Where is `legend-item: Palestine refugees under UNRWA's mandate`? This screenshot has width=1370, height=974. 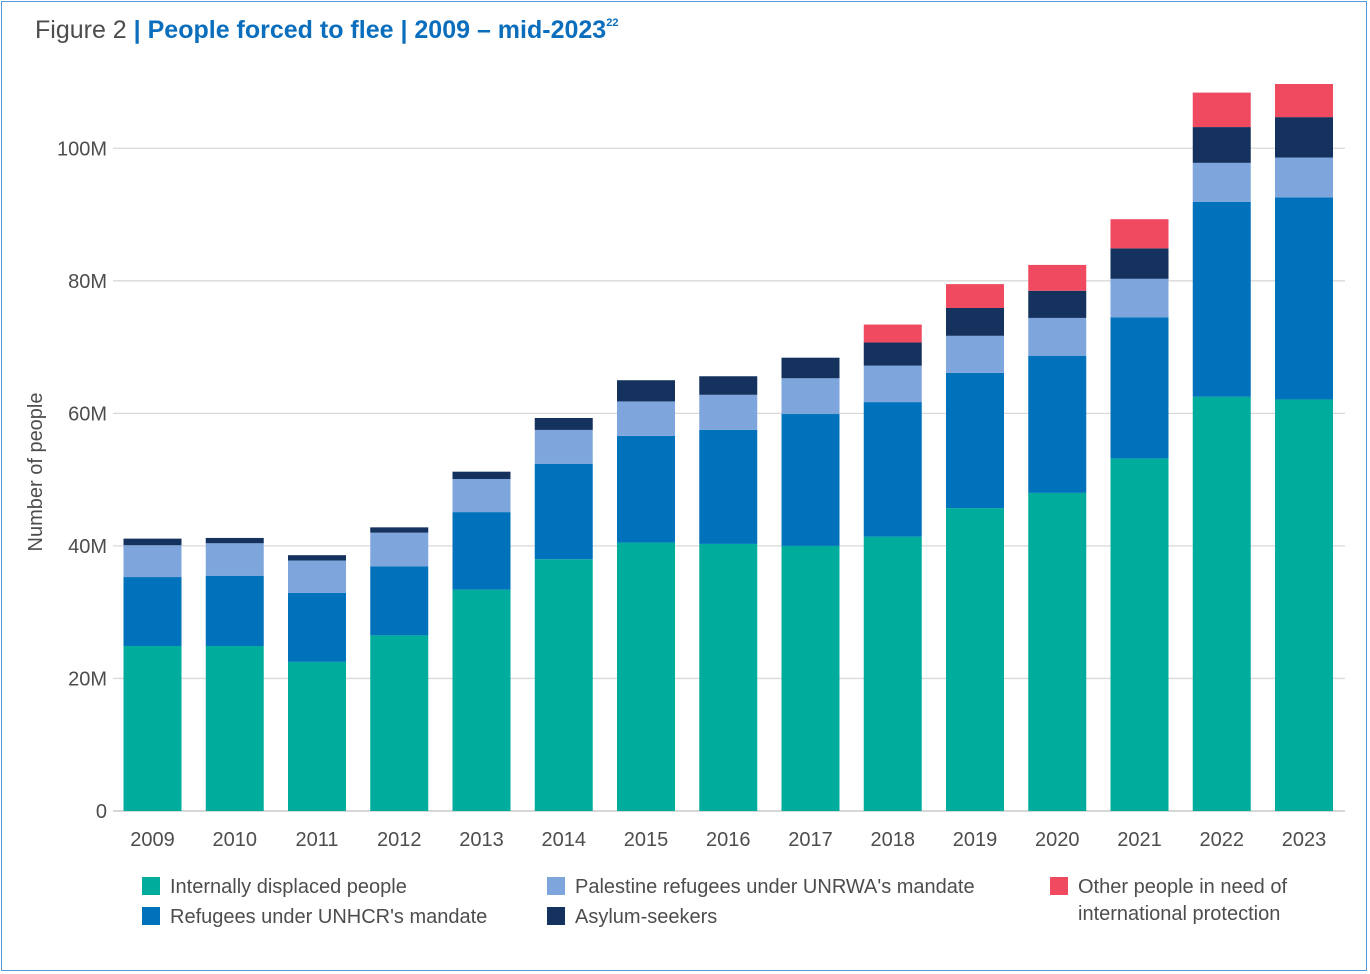
legend-item: Palestine refugees under UNRWA's mandate is located at coordinates (792, 887).